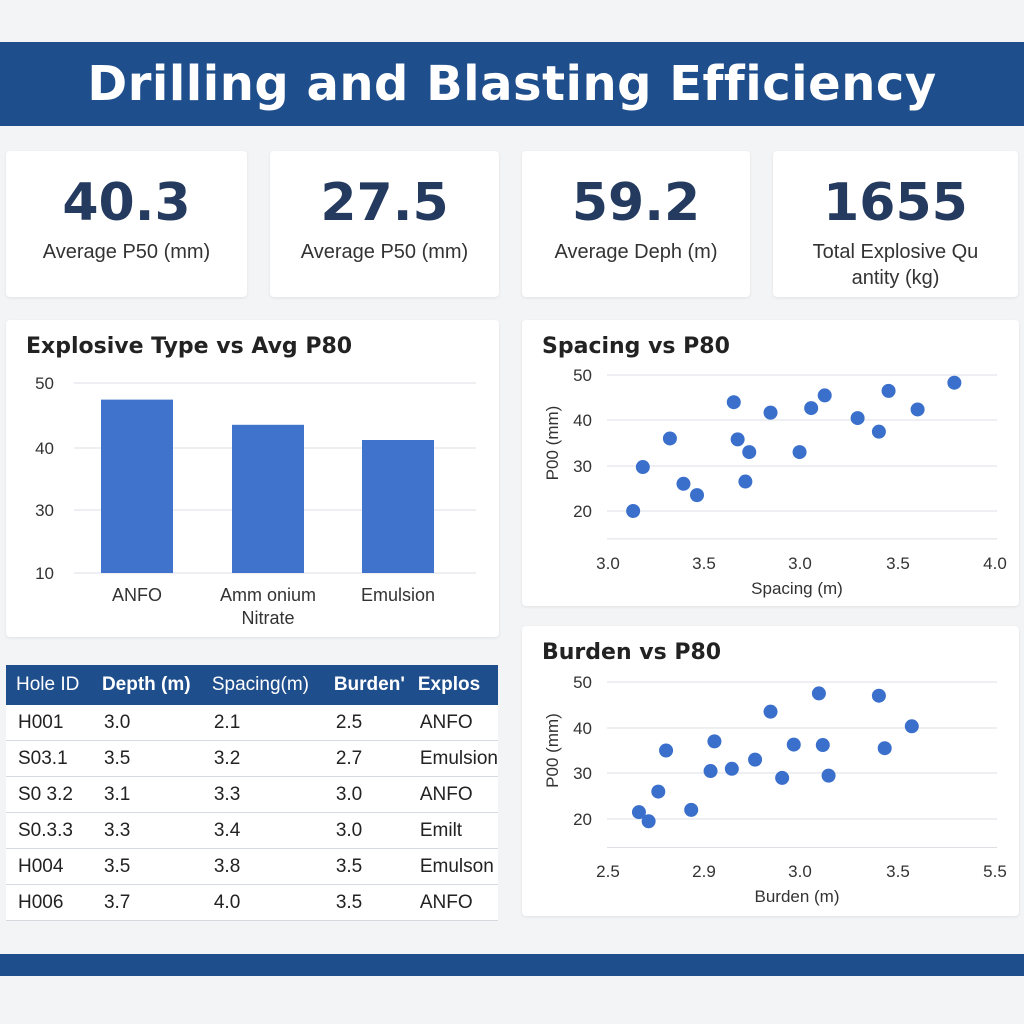  Describe the element at coordinates (49, 794) in the screenshot. I see `table-cell: S0 3.2` at that location.